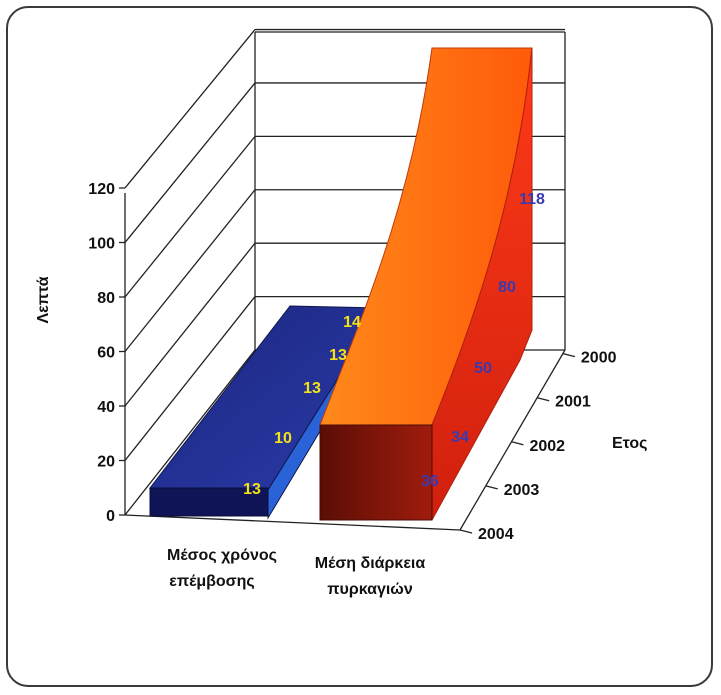  What do you see at coordinates (352, 322) in the screenshot?
I see `series-0-label-2000: 14` at bounding box center [352, 322].